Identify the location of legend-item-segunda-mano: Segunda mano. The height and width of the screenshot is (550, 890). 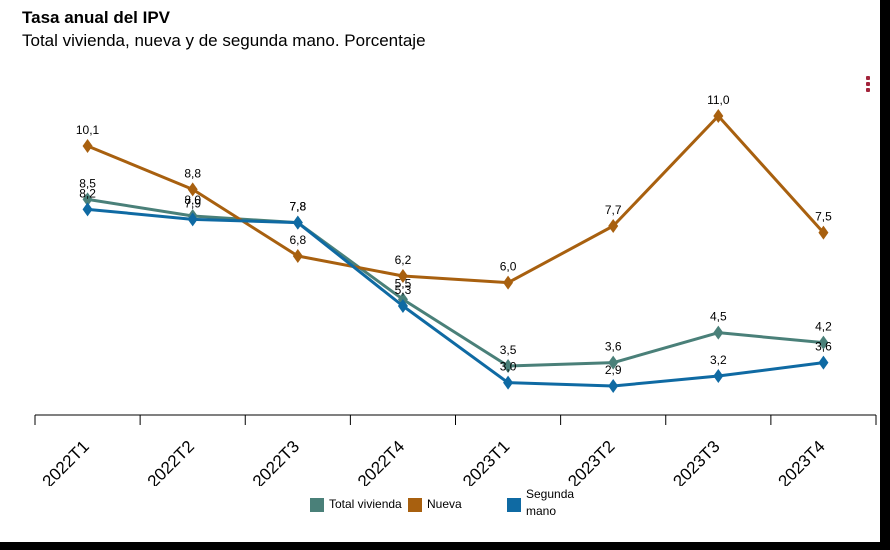
(546, 503).